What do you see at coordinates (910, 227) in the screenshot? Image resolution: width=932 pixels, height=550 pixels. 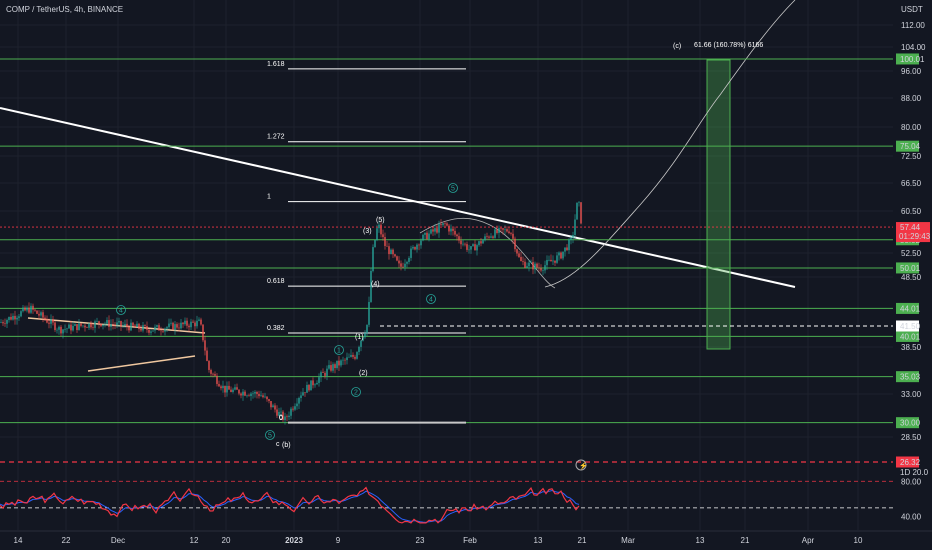 I see `current-price-label: 57.44` at bounding box center [910, 227].